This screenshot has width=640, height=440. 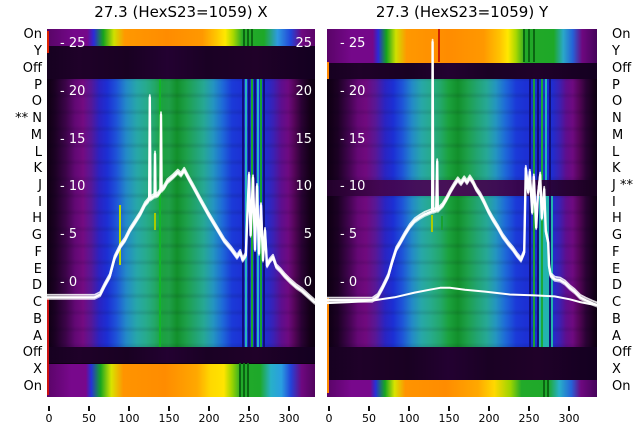 I want to click on row-label-left-o: O, so click(x=36, y=102).